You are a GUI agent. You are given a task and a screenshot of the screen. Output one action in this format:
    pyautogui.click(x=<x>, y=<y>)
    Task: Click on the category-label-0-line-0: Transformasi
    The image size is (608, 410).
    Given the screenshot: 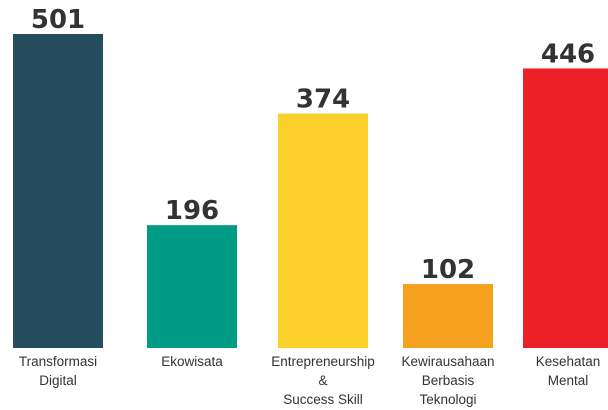 What is the action you would take?
    pyautogui.click(x=58, y=361)
    